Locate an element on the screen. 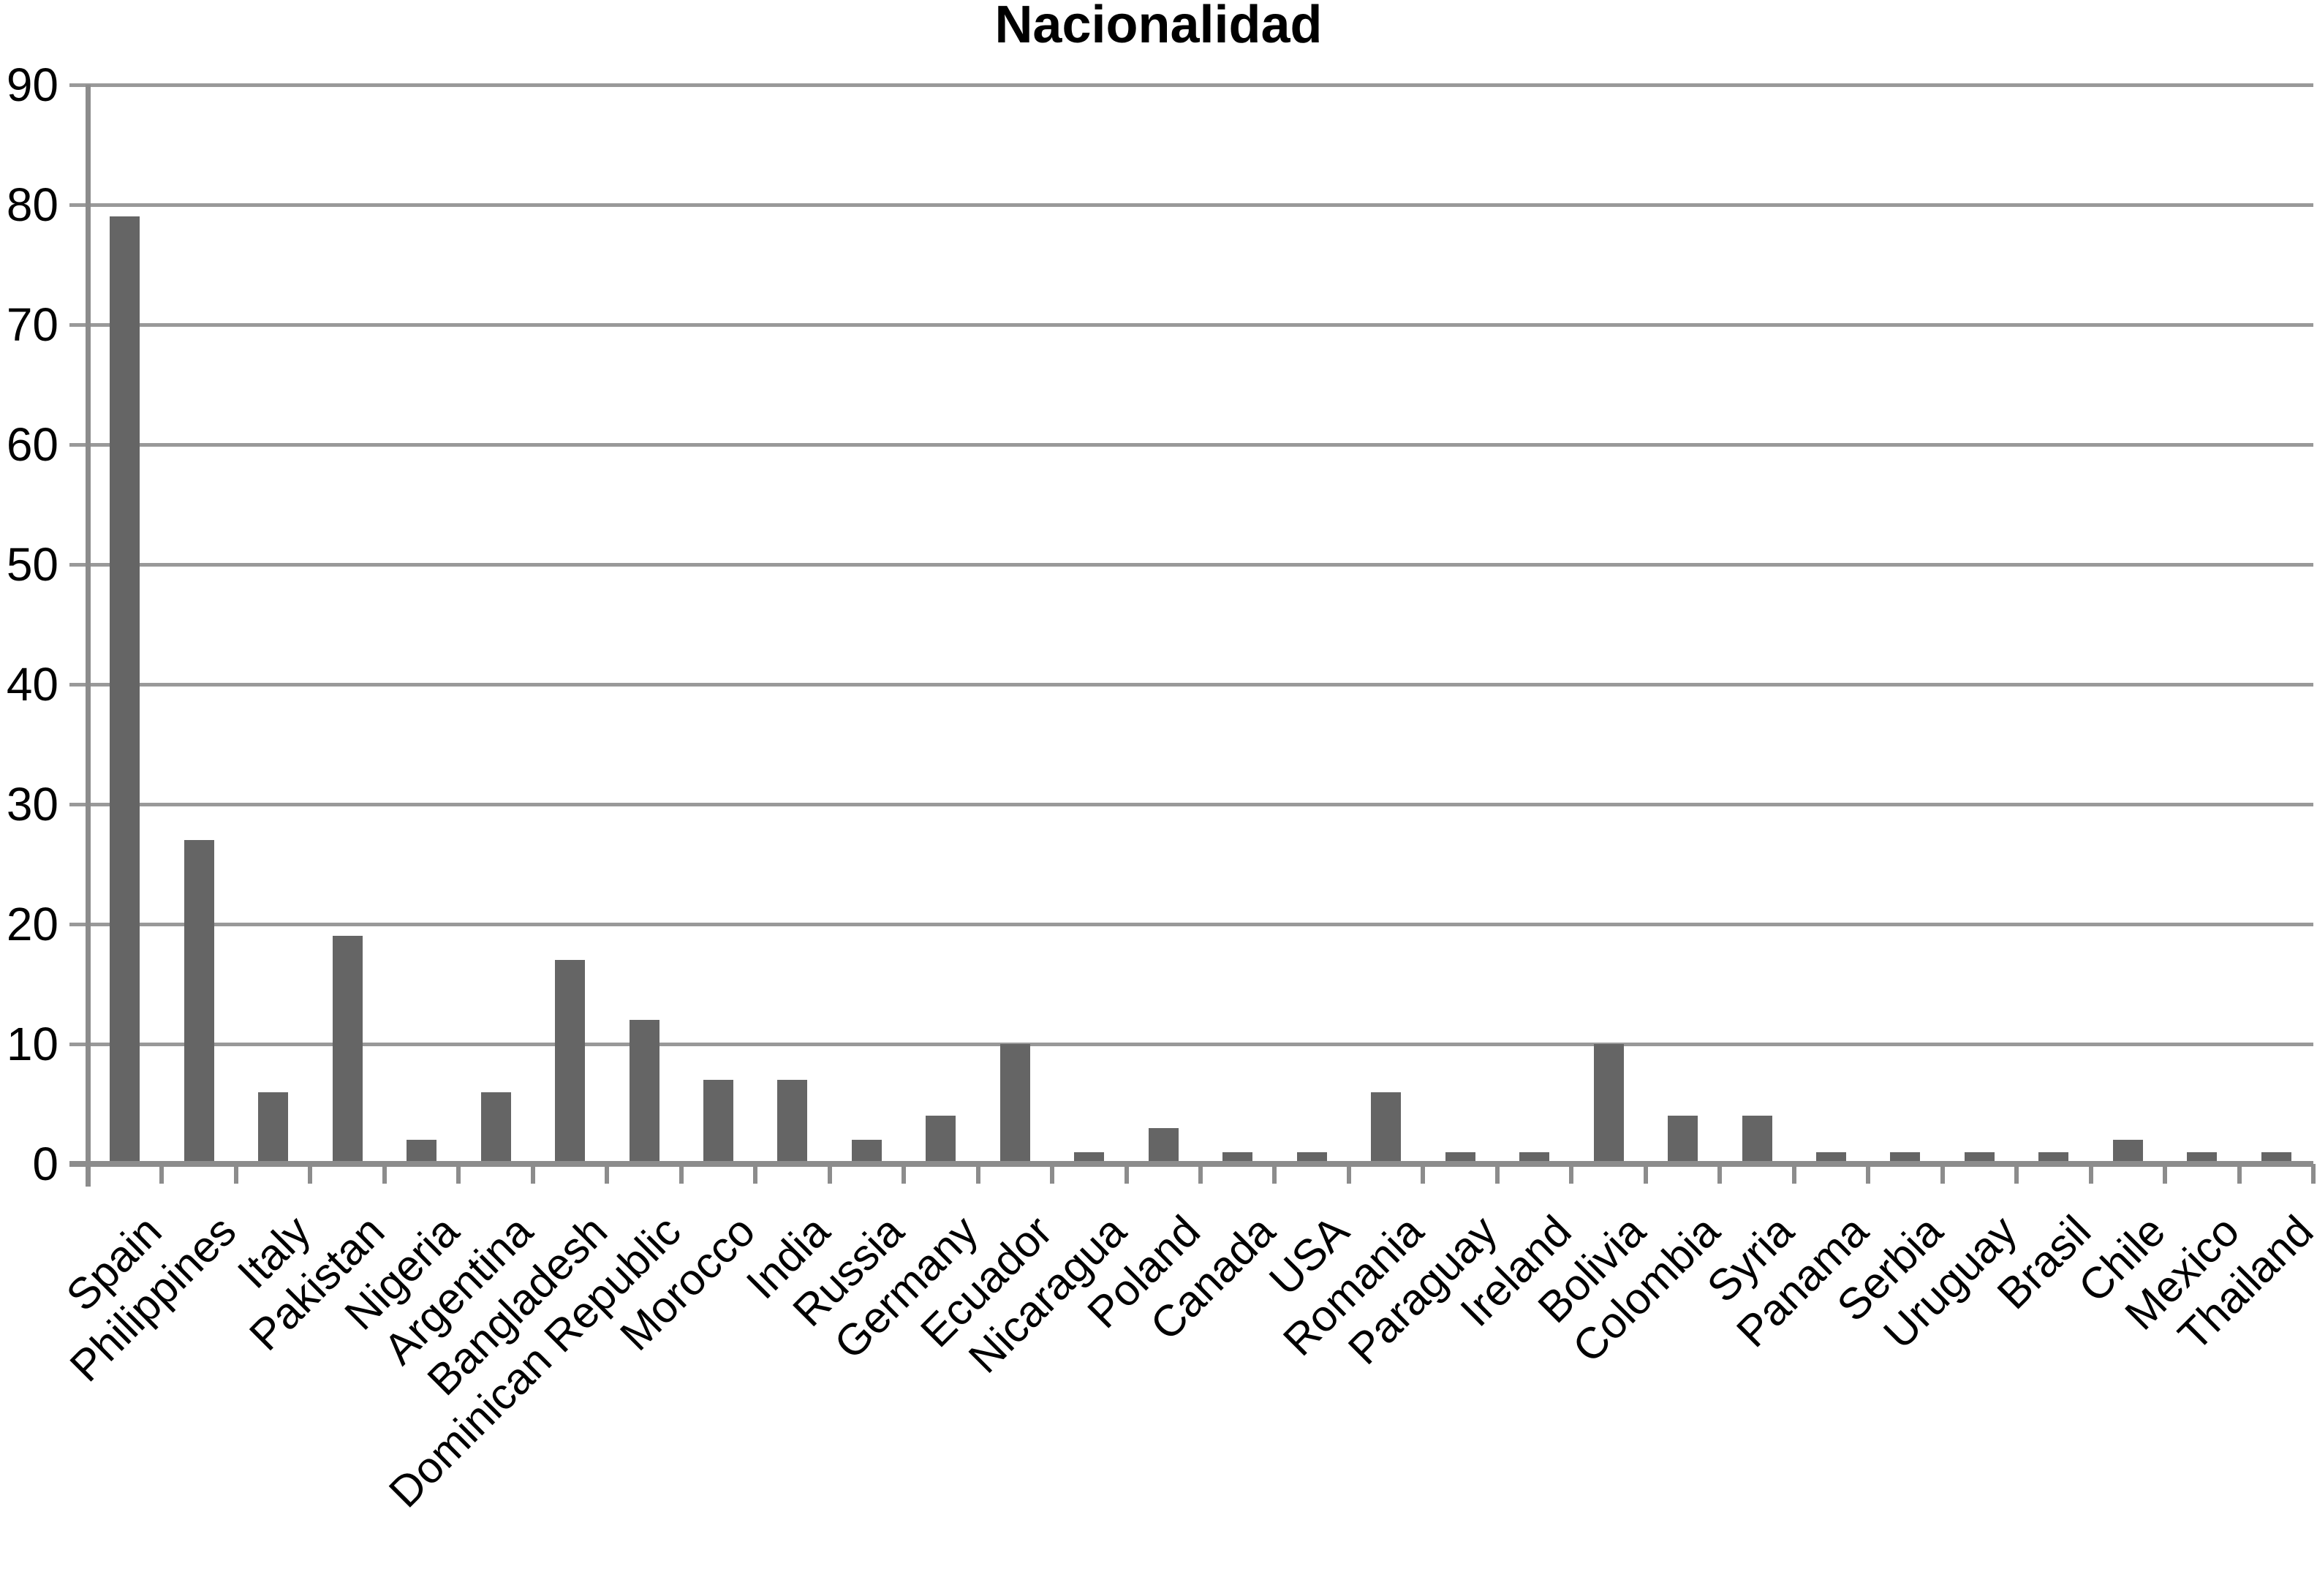 The image size is (2317, 1596). bar-panama is located at coordinates (1830, 1157).